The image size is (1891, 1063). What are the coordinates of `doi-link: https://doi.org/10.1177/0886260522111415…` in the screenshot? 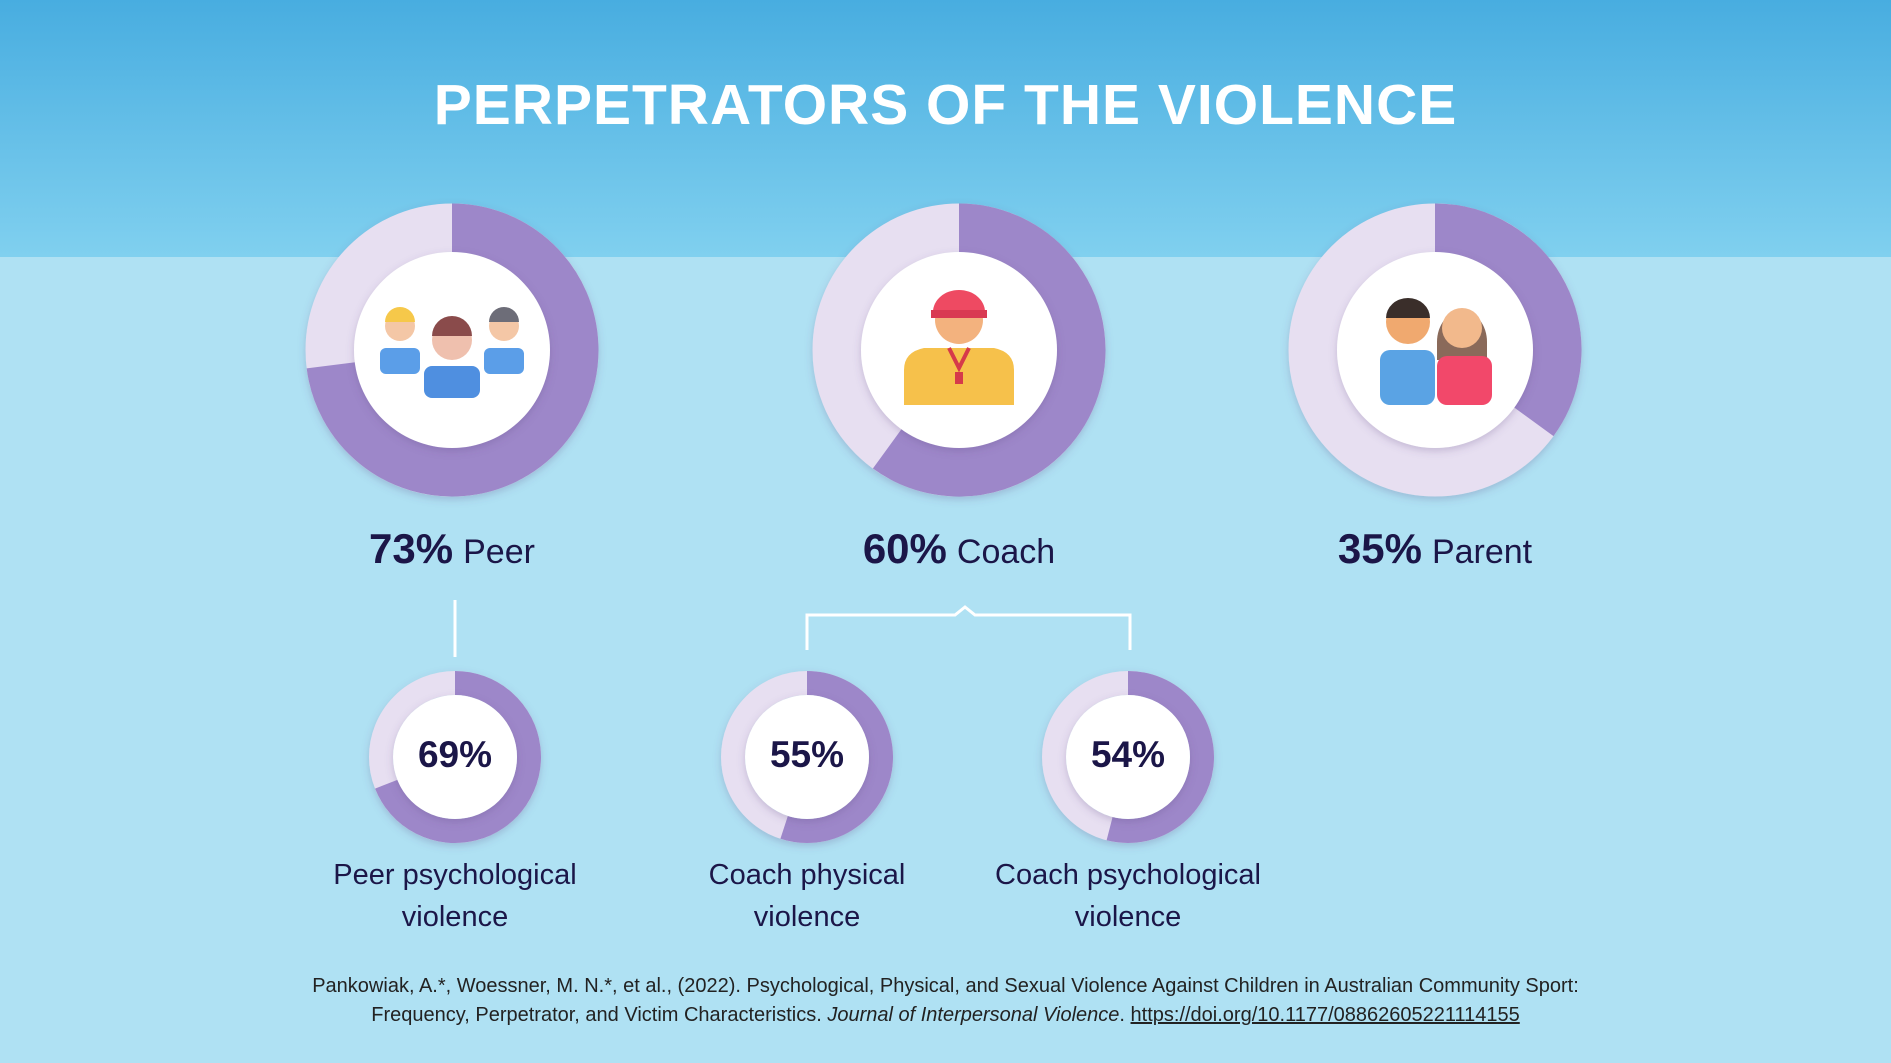 It's located at (1325, 1015).